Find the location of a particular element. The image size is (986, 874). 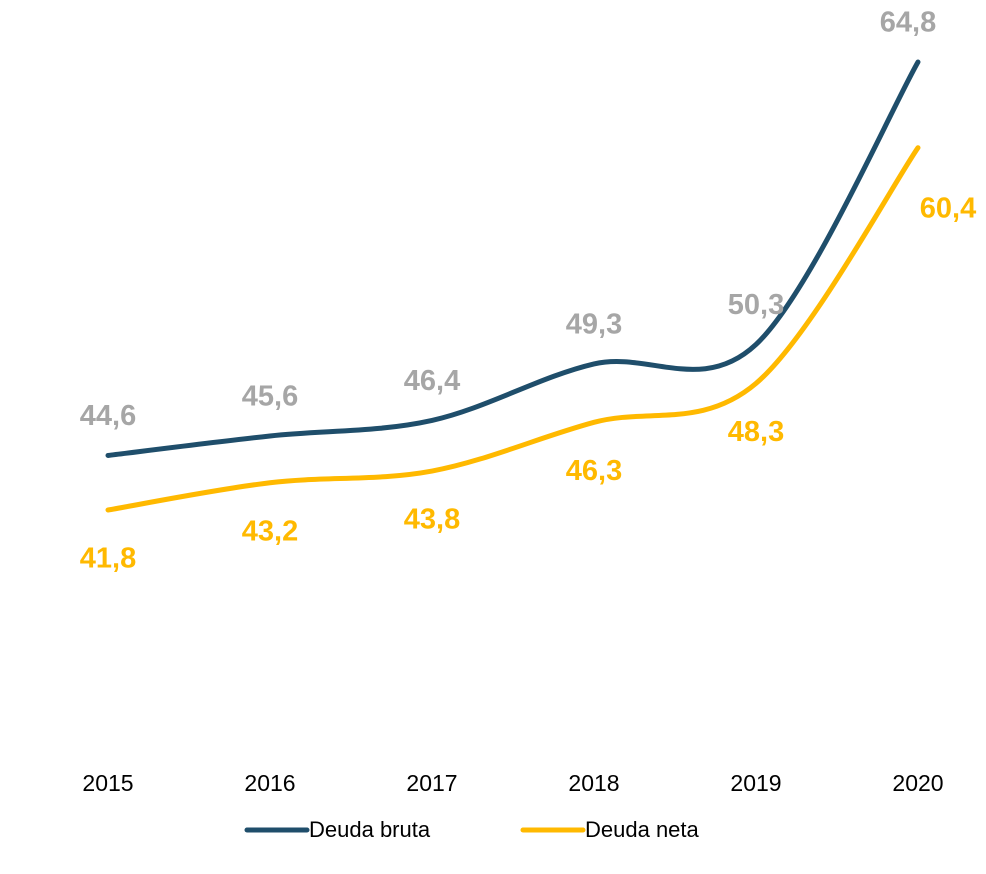

data-label: 49,3 is located at coordinates (594, 325).